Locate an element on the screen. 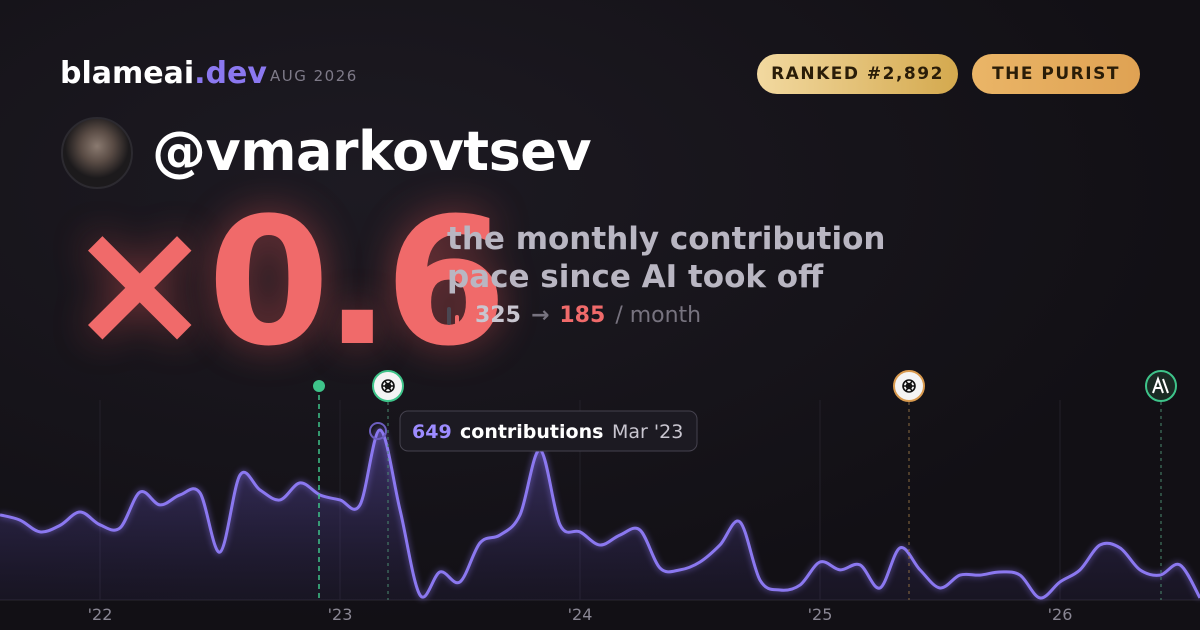 The width and height of the screenshot is (1200, 630). rank-badge: RANKED #2,892 is located at coordinates (857, 74).